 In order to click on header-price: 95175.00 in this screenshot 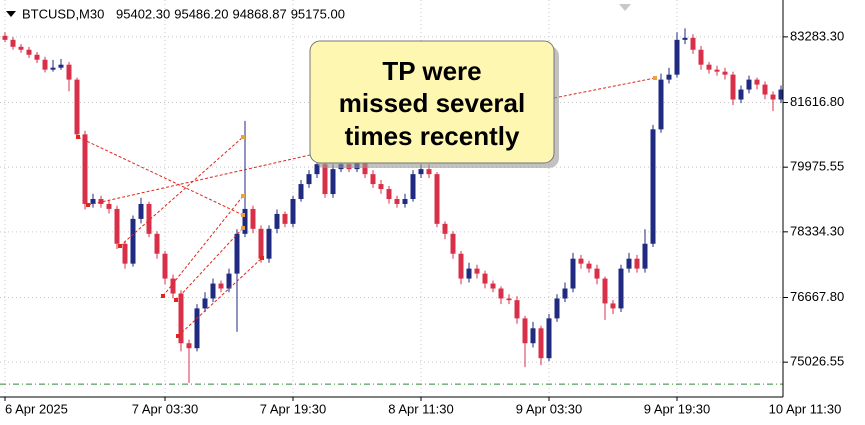, I will do `click(318, 13)`.